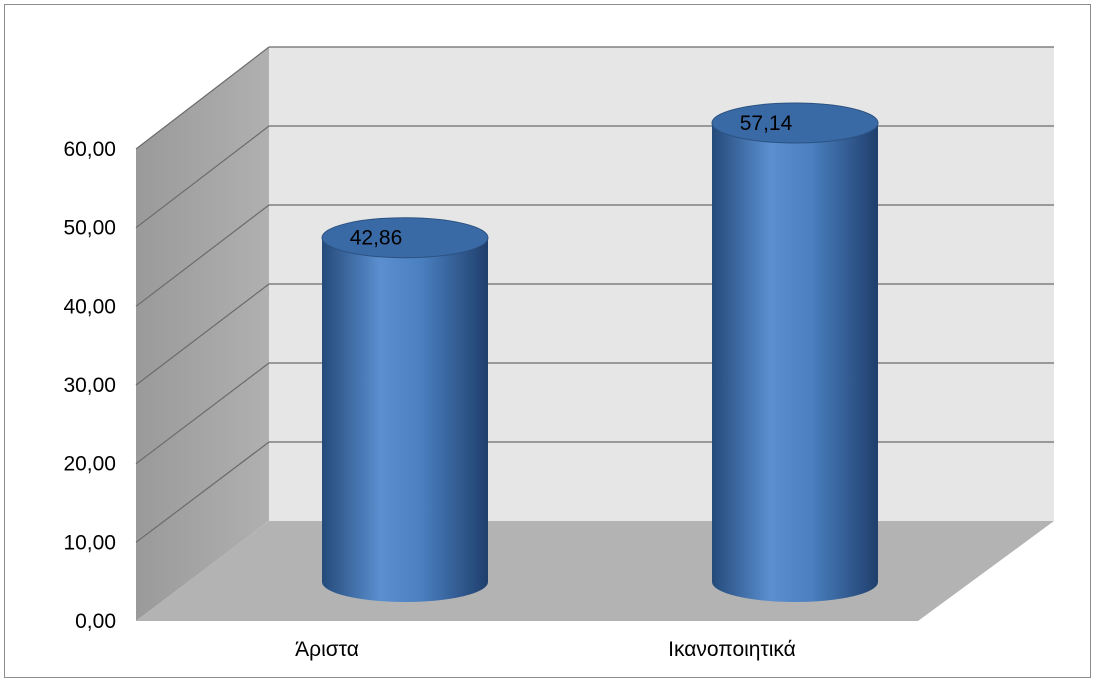  Describe the element at coordinates (89, 149) in the screenshot. I see `y-tick-label: 60,00` at that location.